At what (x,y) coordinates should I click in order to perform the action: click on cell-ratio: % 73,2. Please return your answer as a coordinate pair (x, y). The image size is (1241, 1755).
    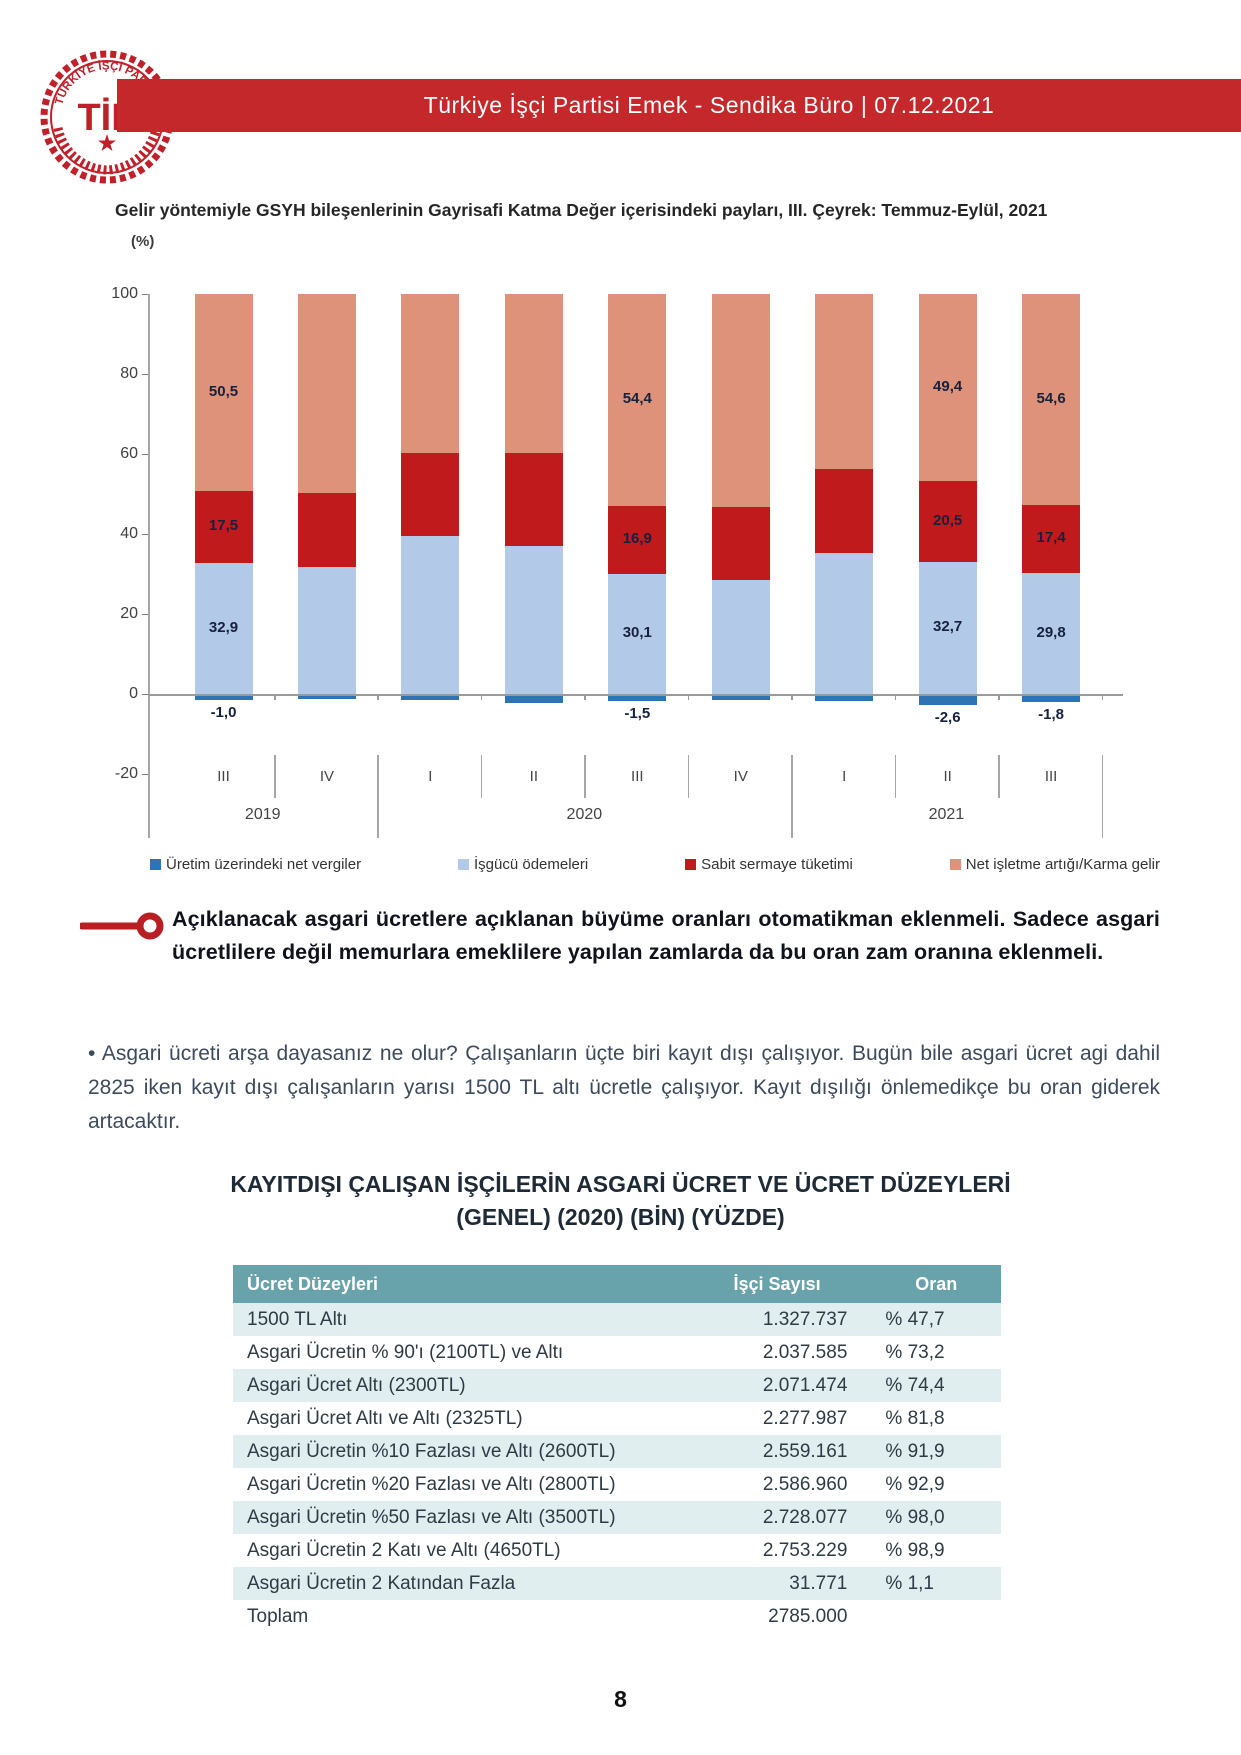
    Looking at the image, I should click on (915, 1352).